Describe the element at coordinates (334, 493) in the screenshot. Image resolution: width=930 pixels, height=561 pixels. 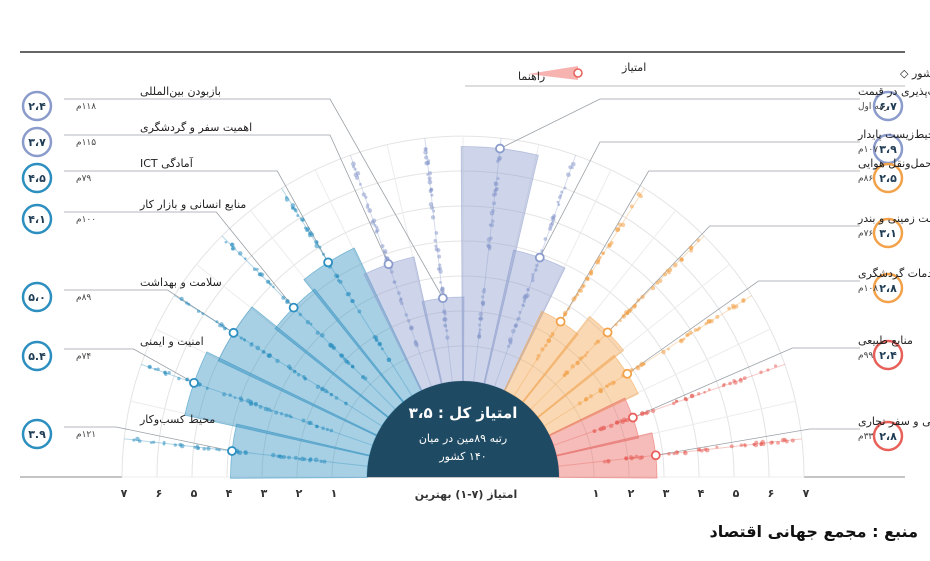
I see `tick-left-1: ۱` at that location.